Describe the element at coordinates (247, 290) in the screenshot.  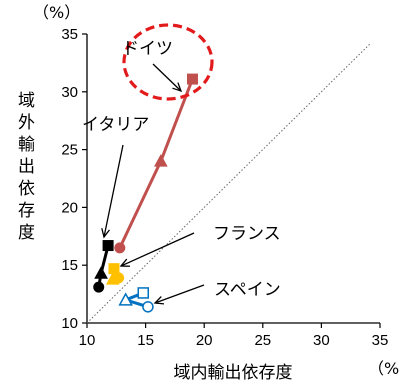
I see `annotation-spain: スペイン` at that location.